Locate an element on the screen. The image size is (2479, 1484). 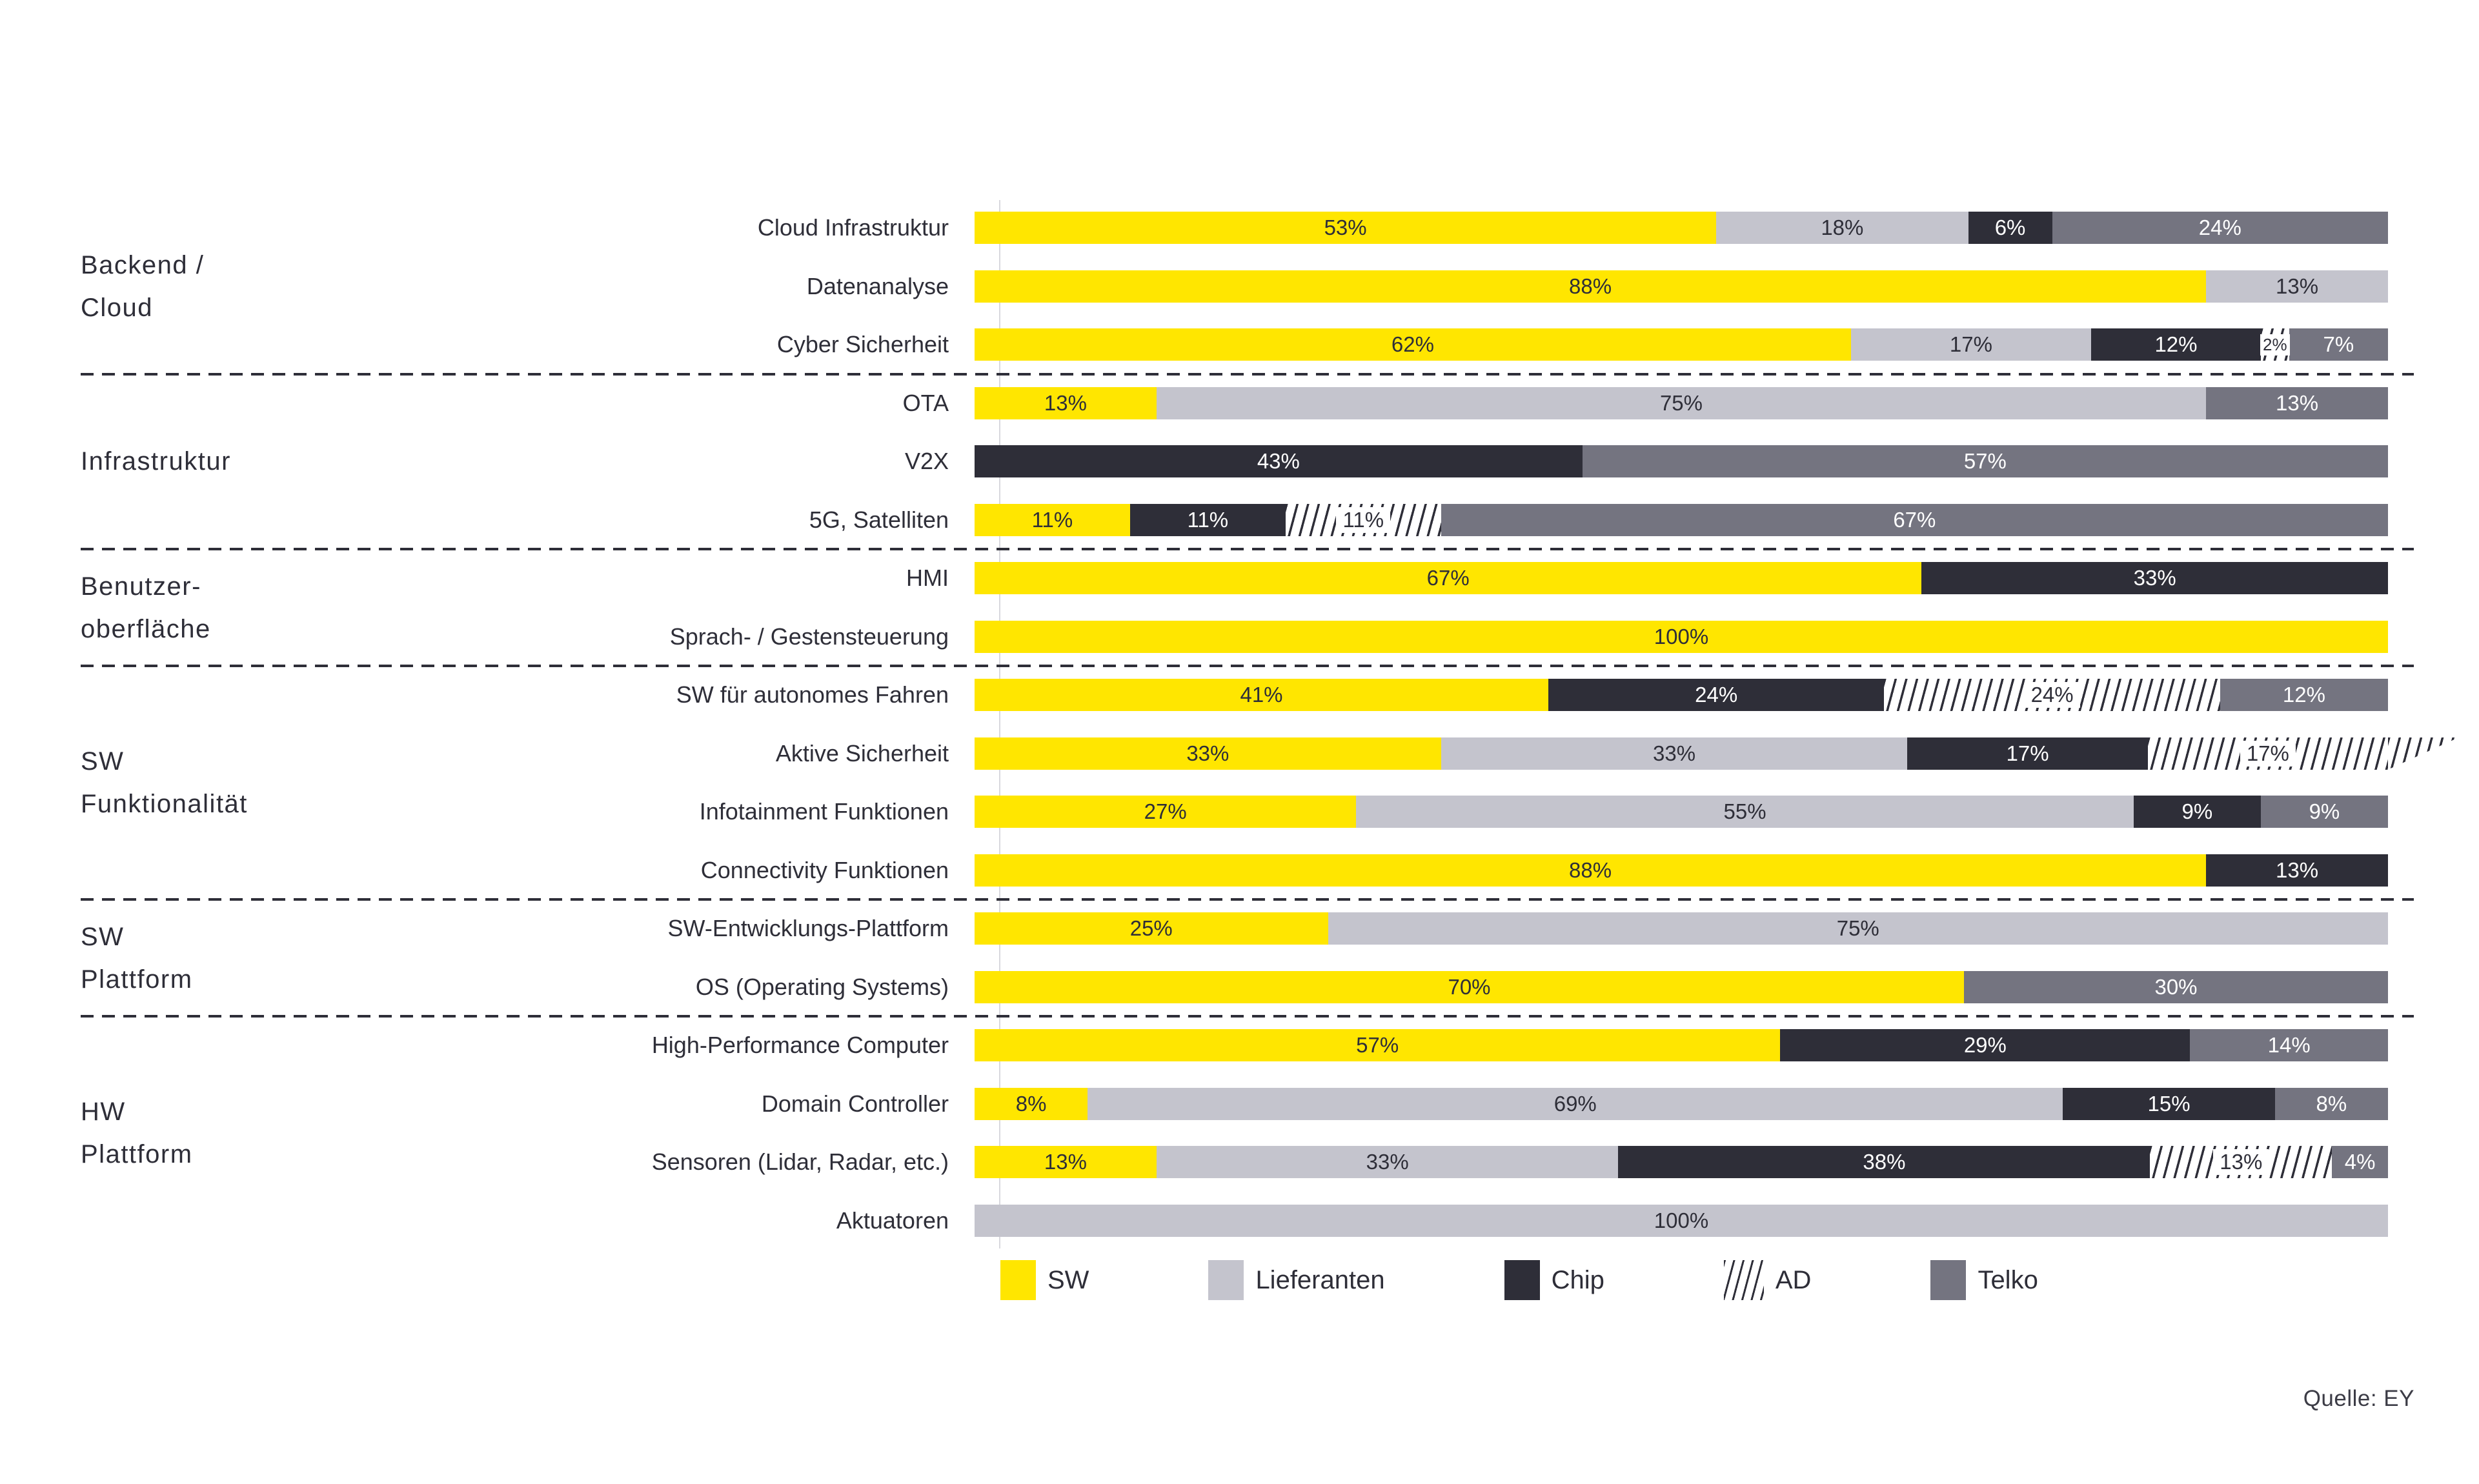
group-label: HW Plattform is located at coordinates (226, 1133).